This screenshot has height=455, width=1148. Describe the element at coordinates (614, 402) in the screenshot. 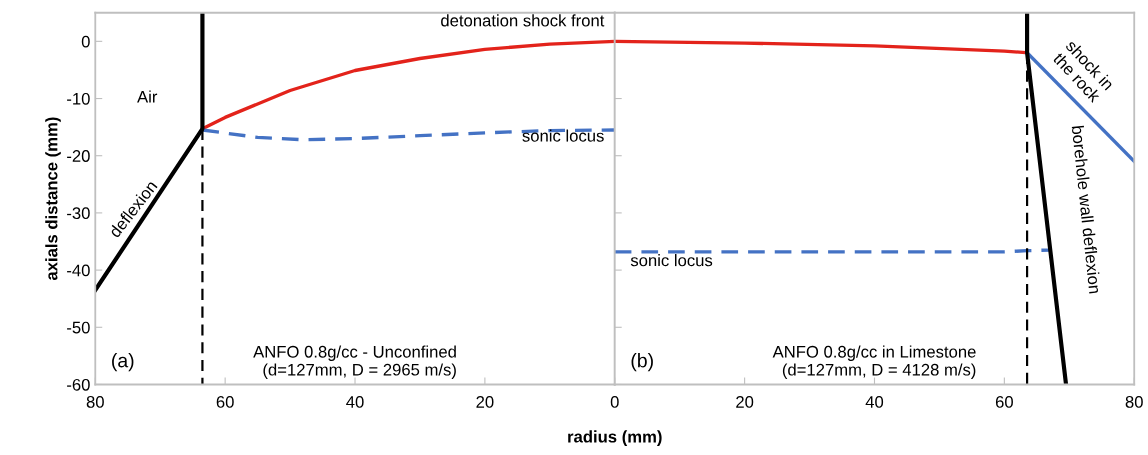

I see `x-tick-label: 0` at that location.